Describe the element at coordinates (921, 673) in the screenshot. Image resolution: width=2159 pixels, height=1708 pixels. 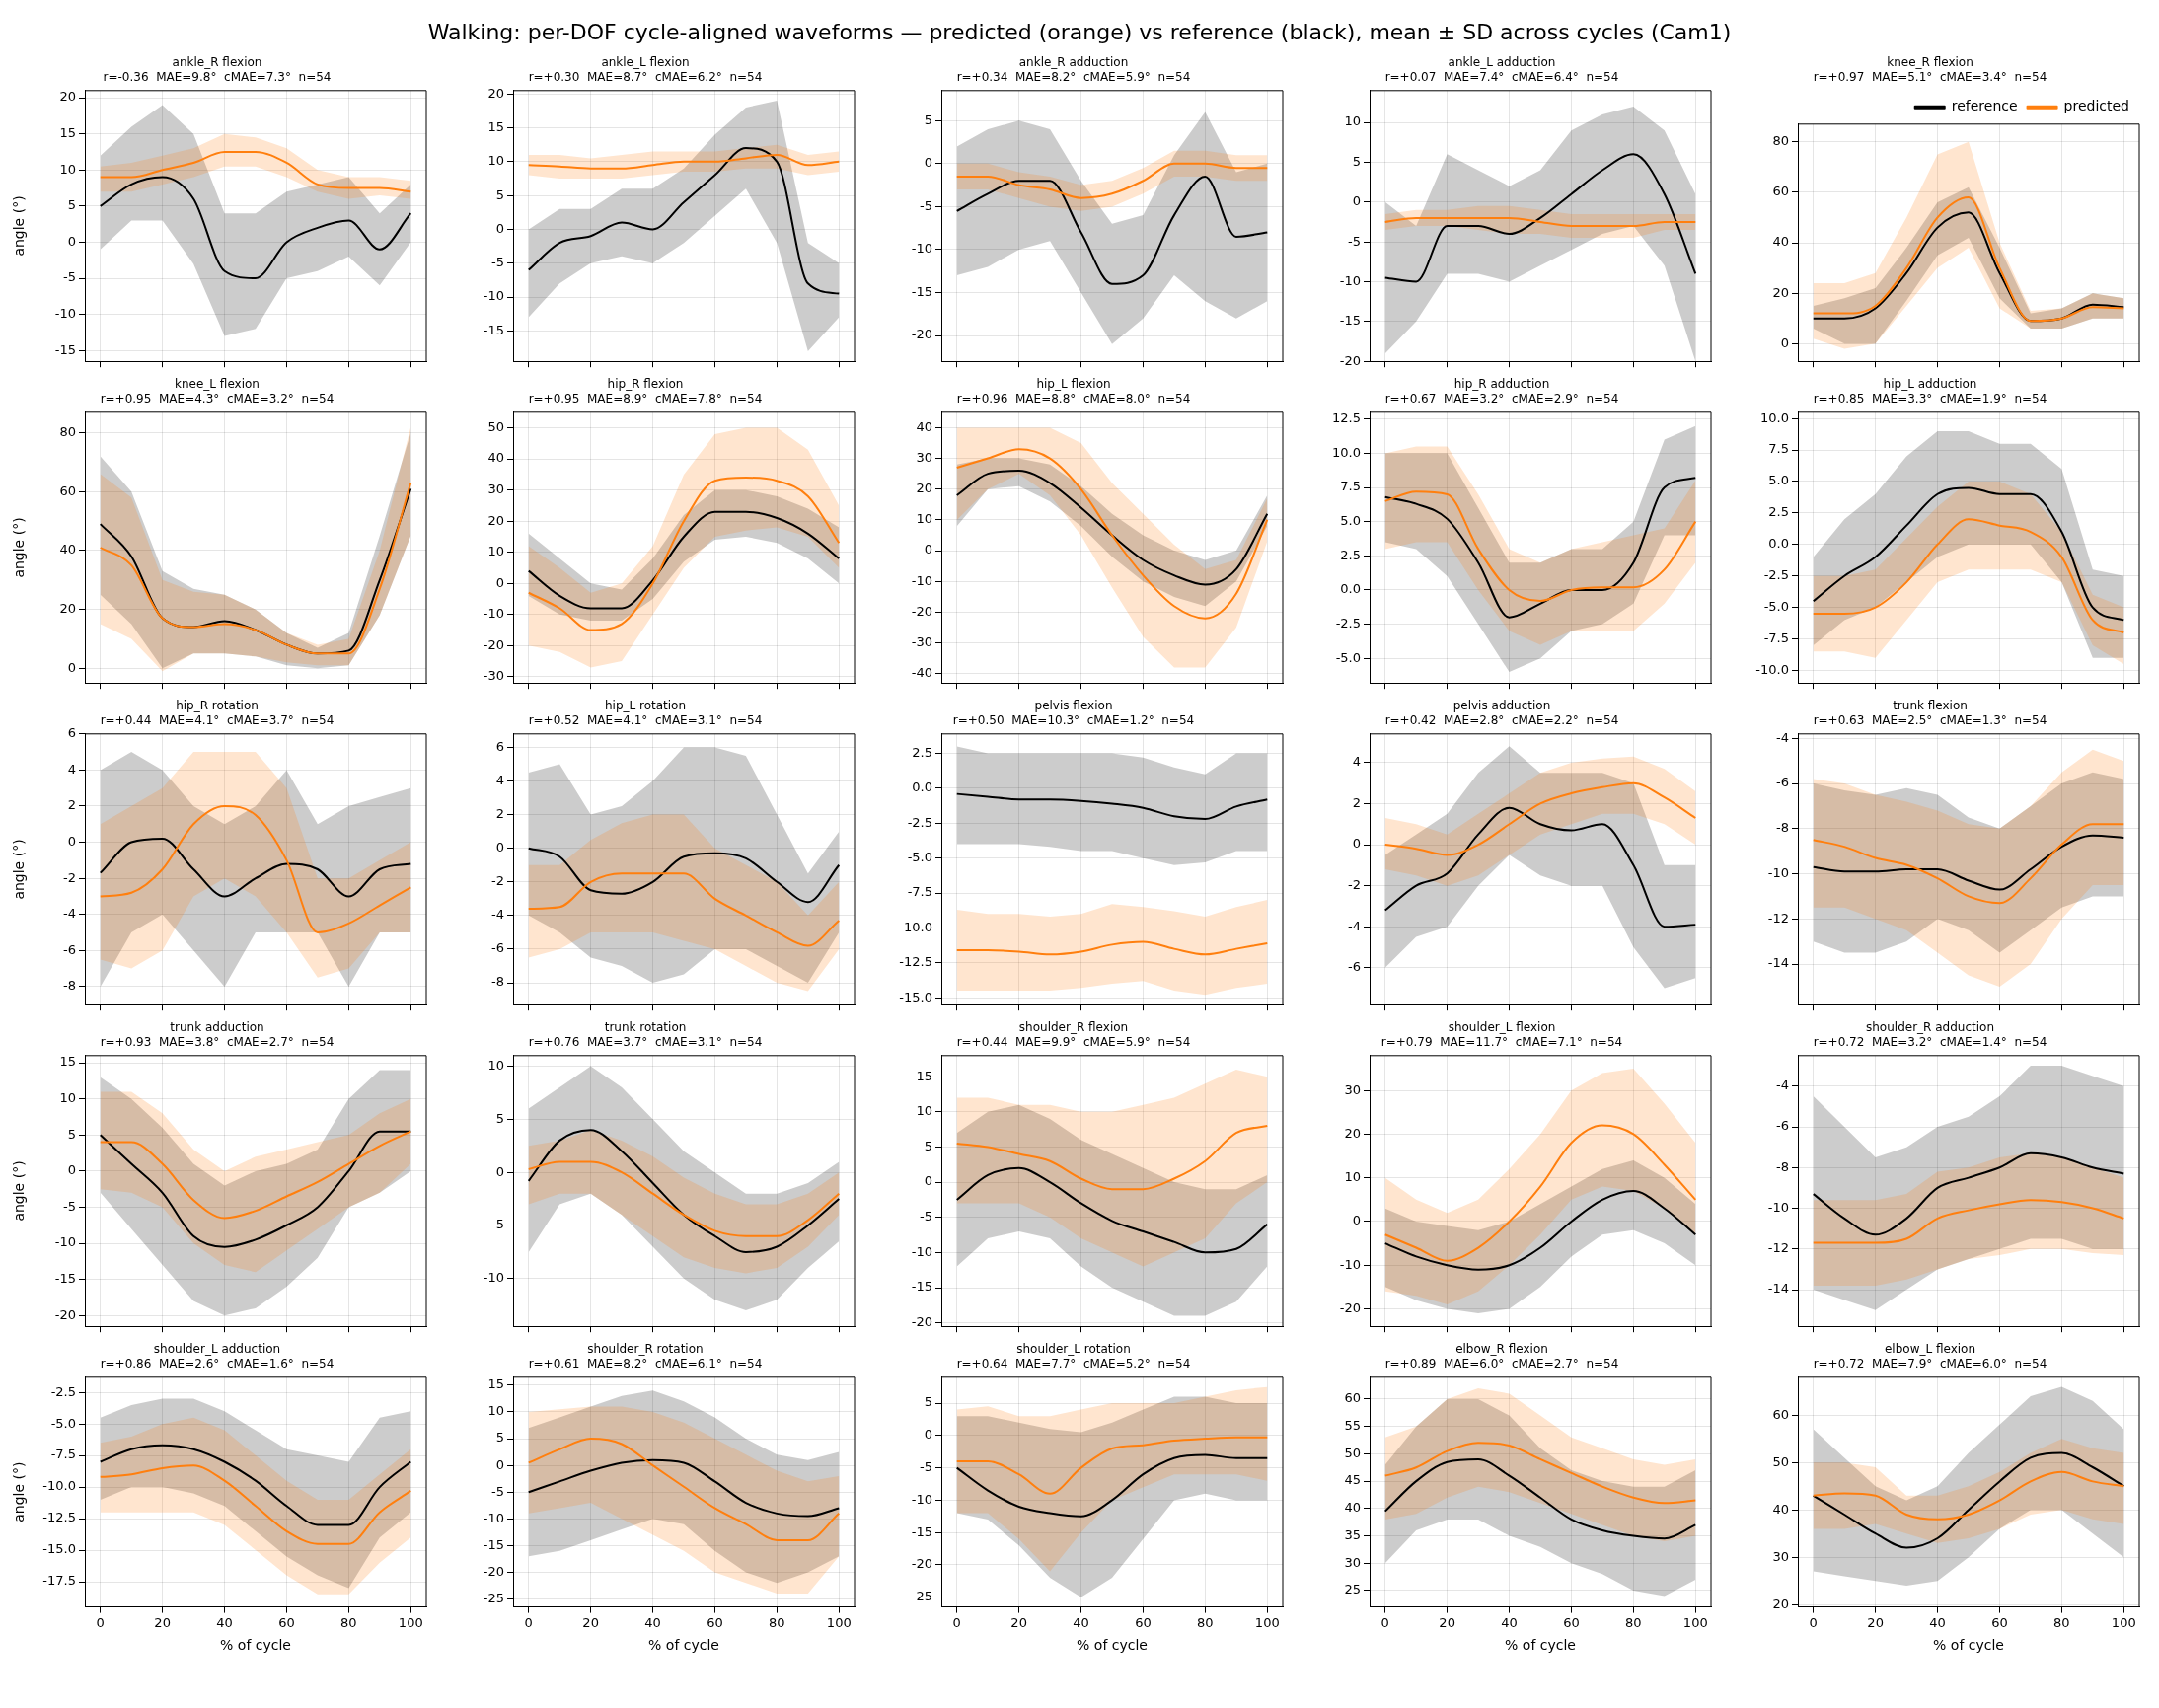
I see `y-tick-label: -40` at that location.